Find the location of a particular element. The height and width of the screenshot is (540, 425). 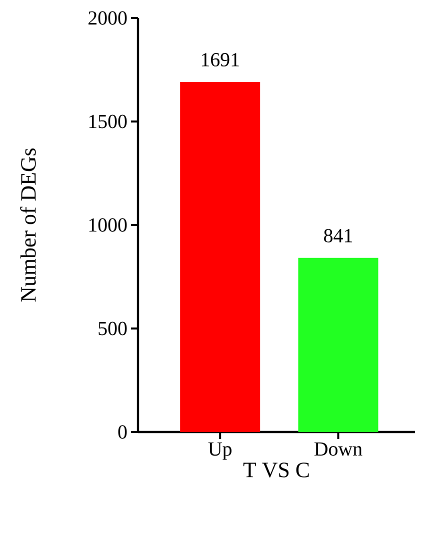

y-tick-label: 500 is located at coordinates (112, 329).